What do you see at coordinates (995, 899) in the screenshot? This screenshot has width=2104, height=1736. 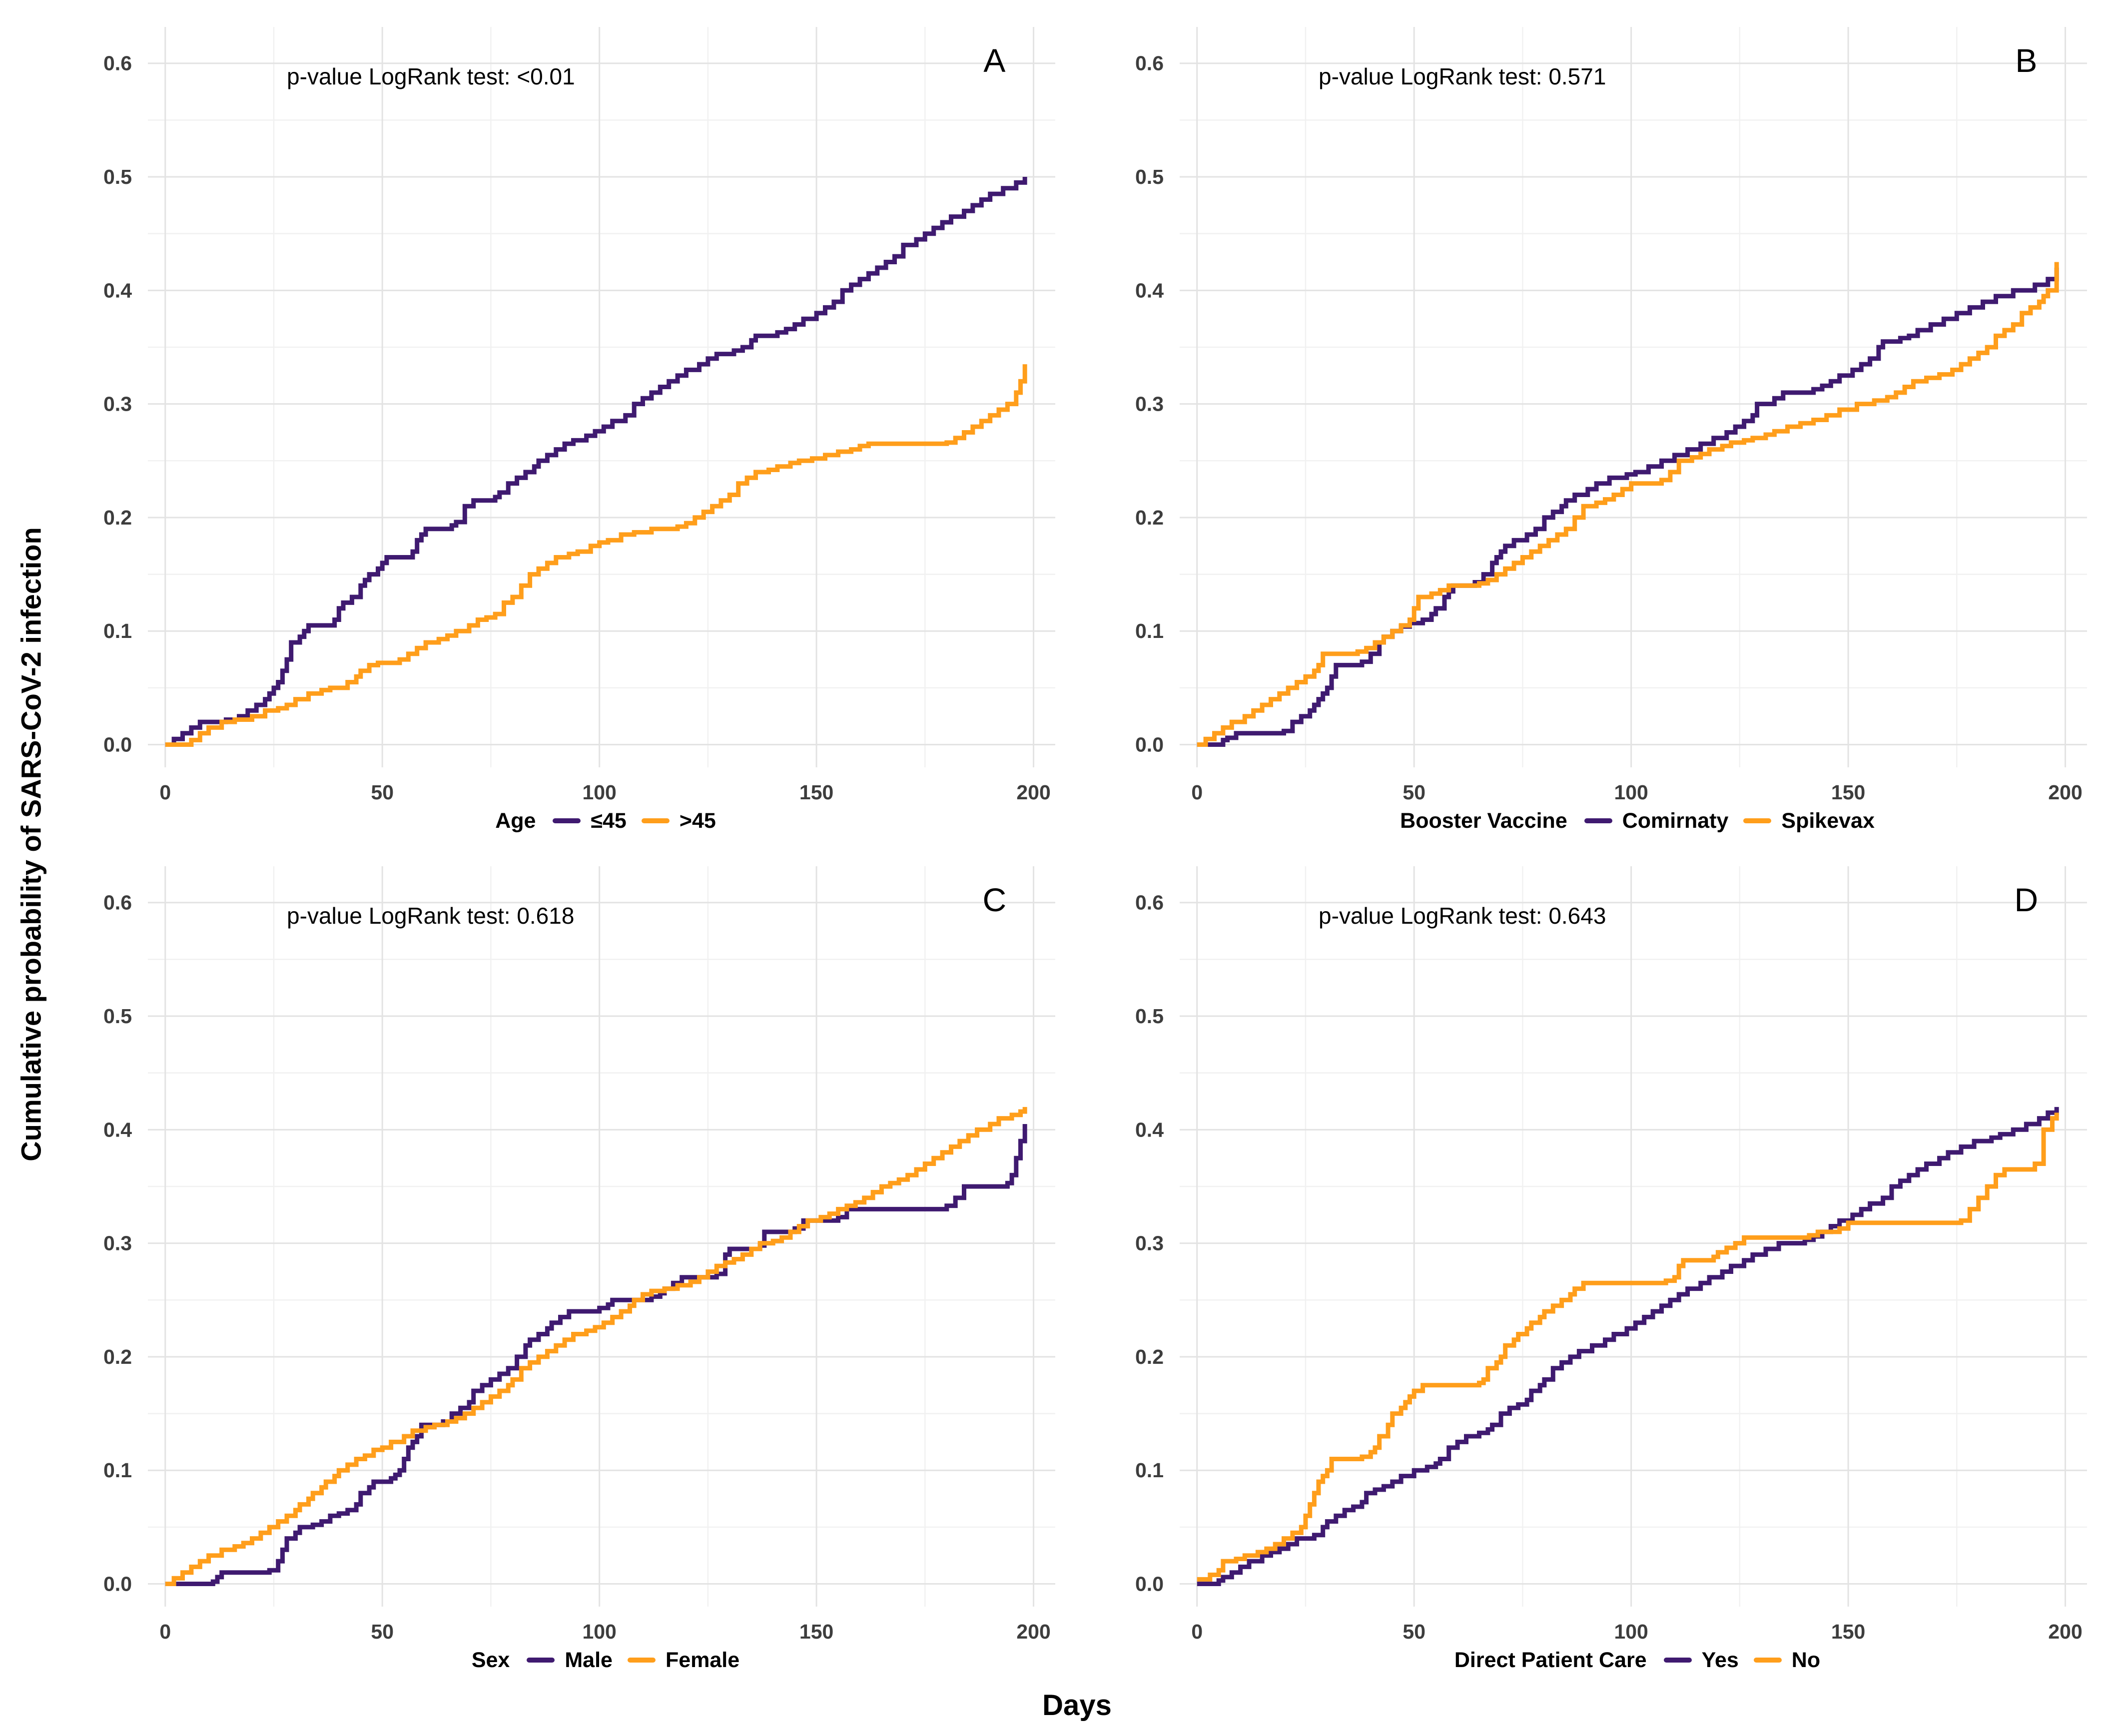 I see `panel-letter: C` at bounding box center [995, 899].